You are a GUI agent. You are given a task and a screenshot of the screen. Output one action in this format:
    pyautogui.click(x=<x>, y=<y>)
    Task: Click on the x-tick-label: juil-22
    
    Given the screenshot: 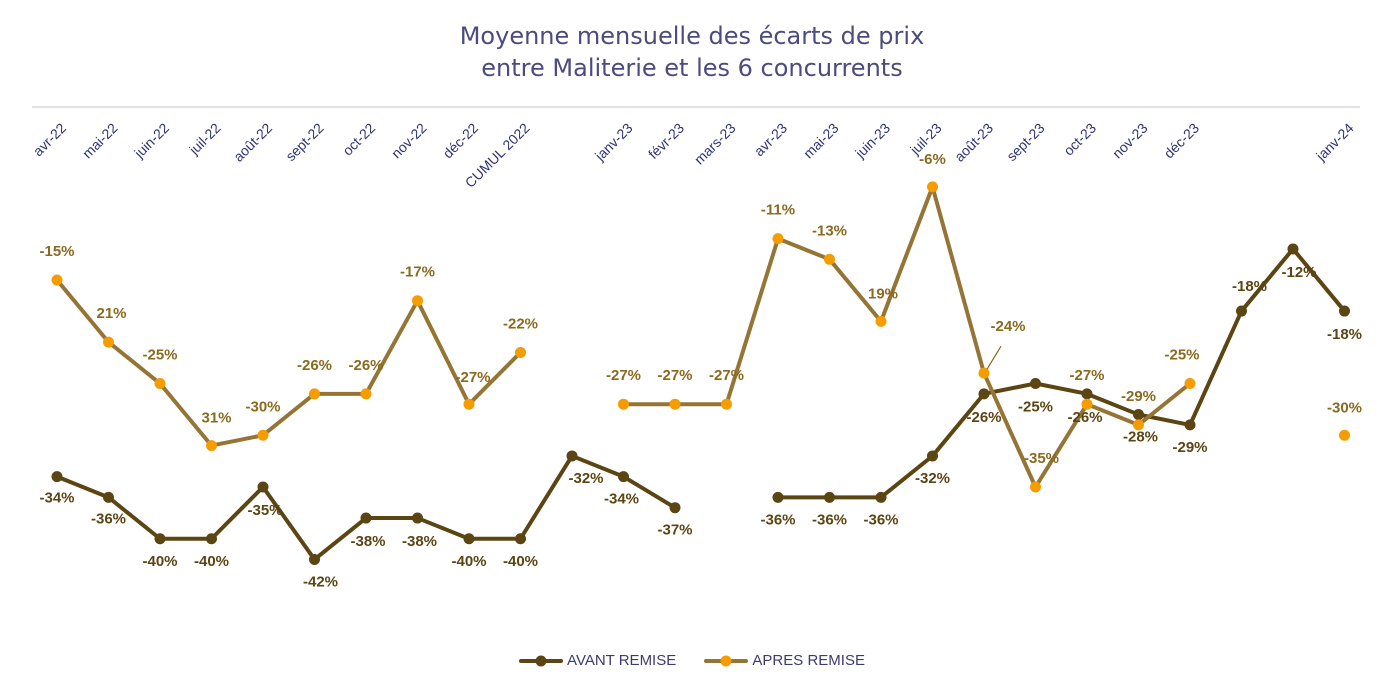 What is the action you would take?
    pyautogui.click(x=204, y=139)
    